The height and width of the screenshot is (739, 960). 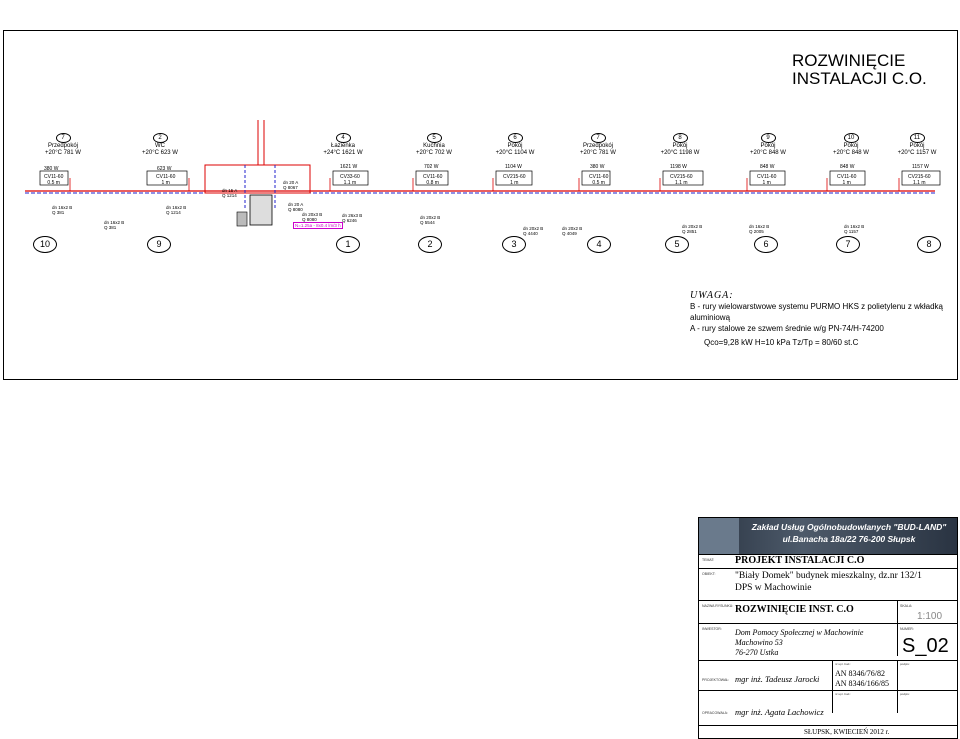 I want to click on radiator-label: CV215-60 1 m, so click(x=514, y=180).